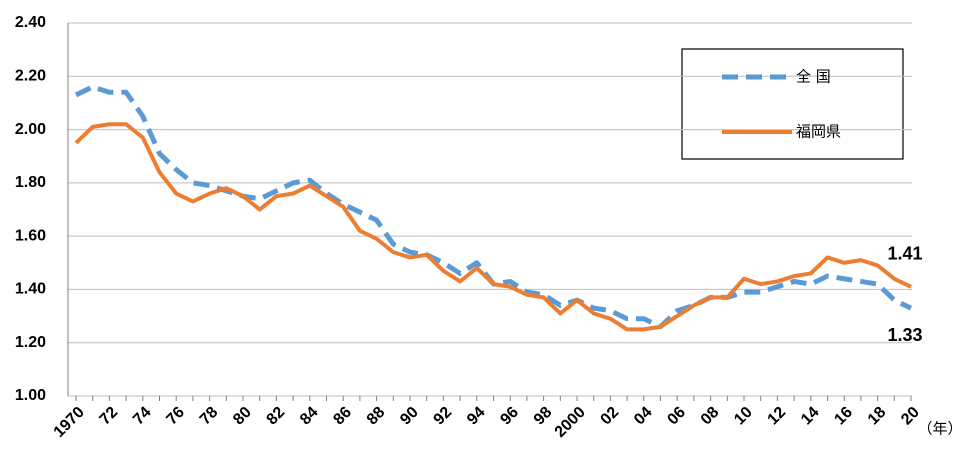  What do you see at coordinates (69, 422) in the screenshot?
I see `x-tick-label: 1970` at bounding box center [69, 422].